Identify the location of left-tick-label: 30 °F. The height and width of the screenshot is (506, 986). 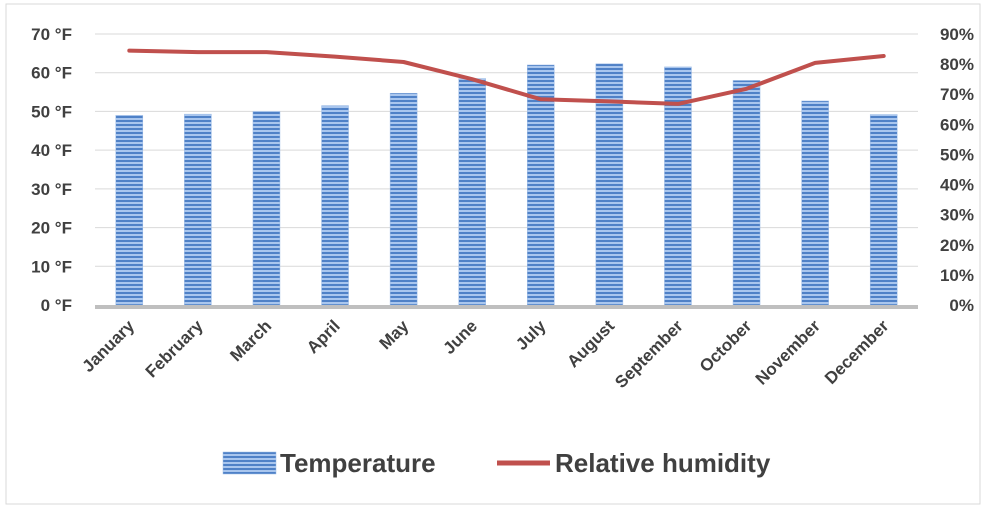
(51, 189).